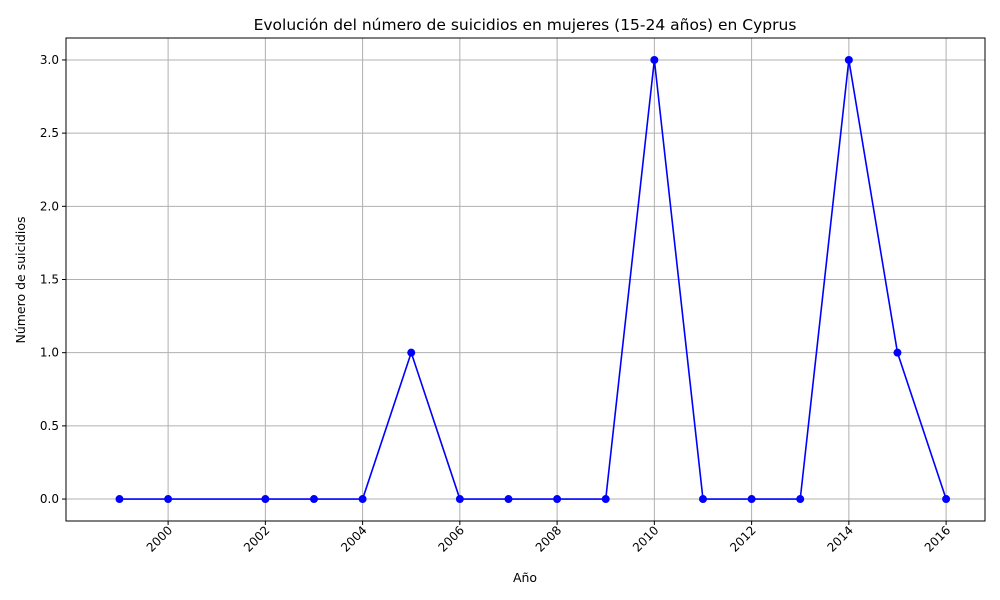 The height and width of the screenshot is (600, 1000). Describe the element at coordinates (353, 538) in the screenshot. I see `x-tick-label: 2004` at that location.